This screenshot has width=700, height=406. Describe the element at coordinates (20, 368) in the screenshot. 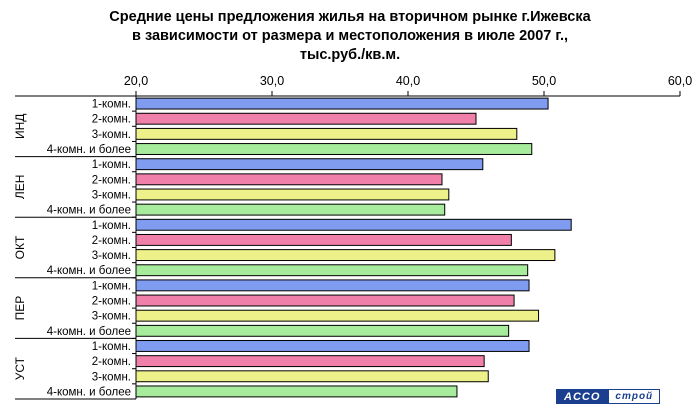

I see `group-label: УСТ` at that location.